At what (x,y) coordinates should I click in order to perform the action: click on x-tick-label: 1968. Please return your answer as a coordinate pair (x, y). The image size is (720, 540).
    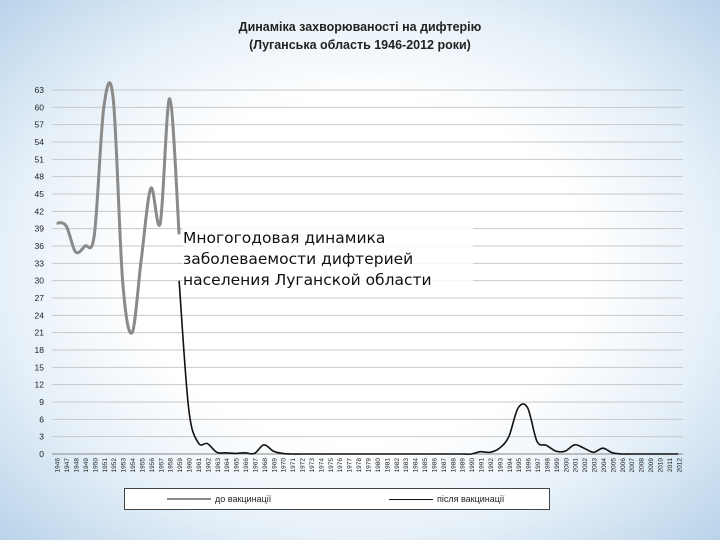
    Looking at the image, I should click on (265, 465).